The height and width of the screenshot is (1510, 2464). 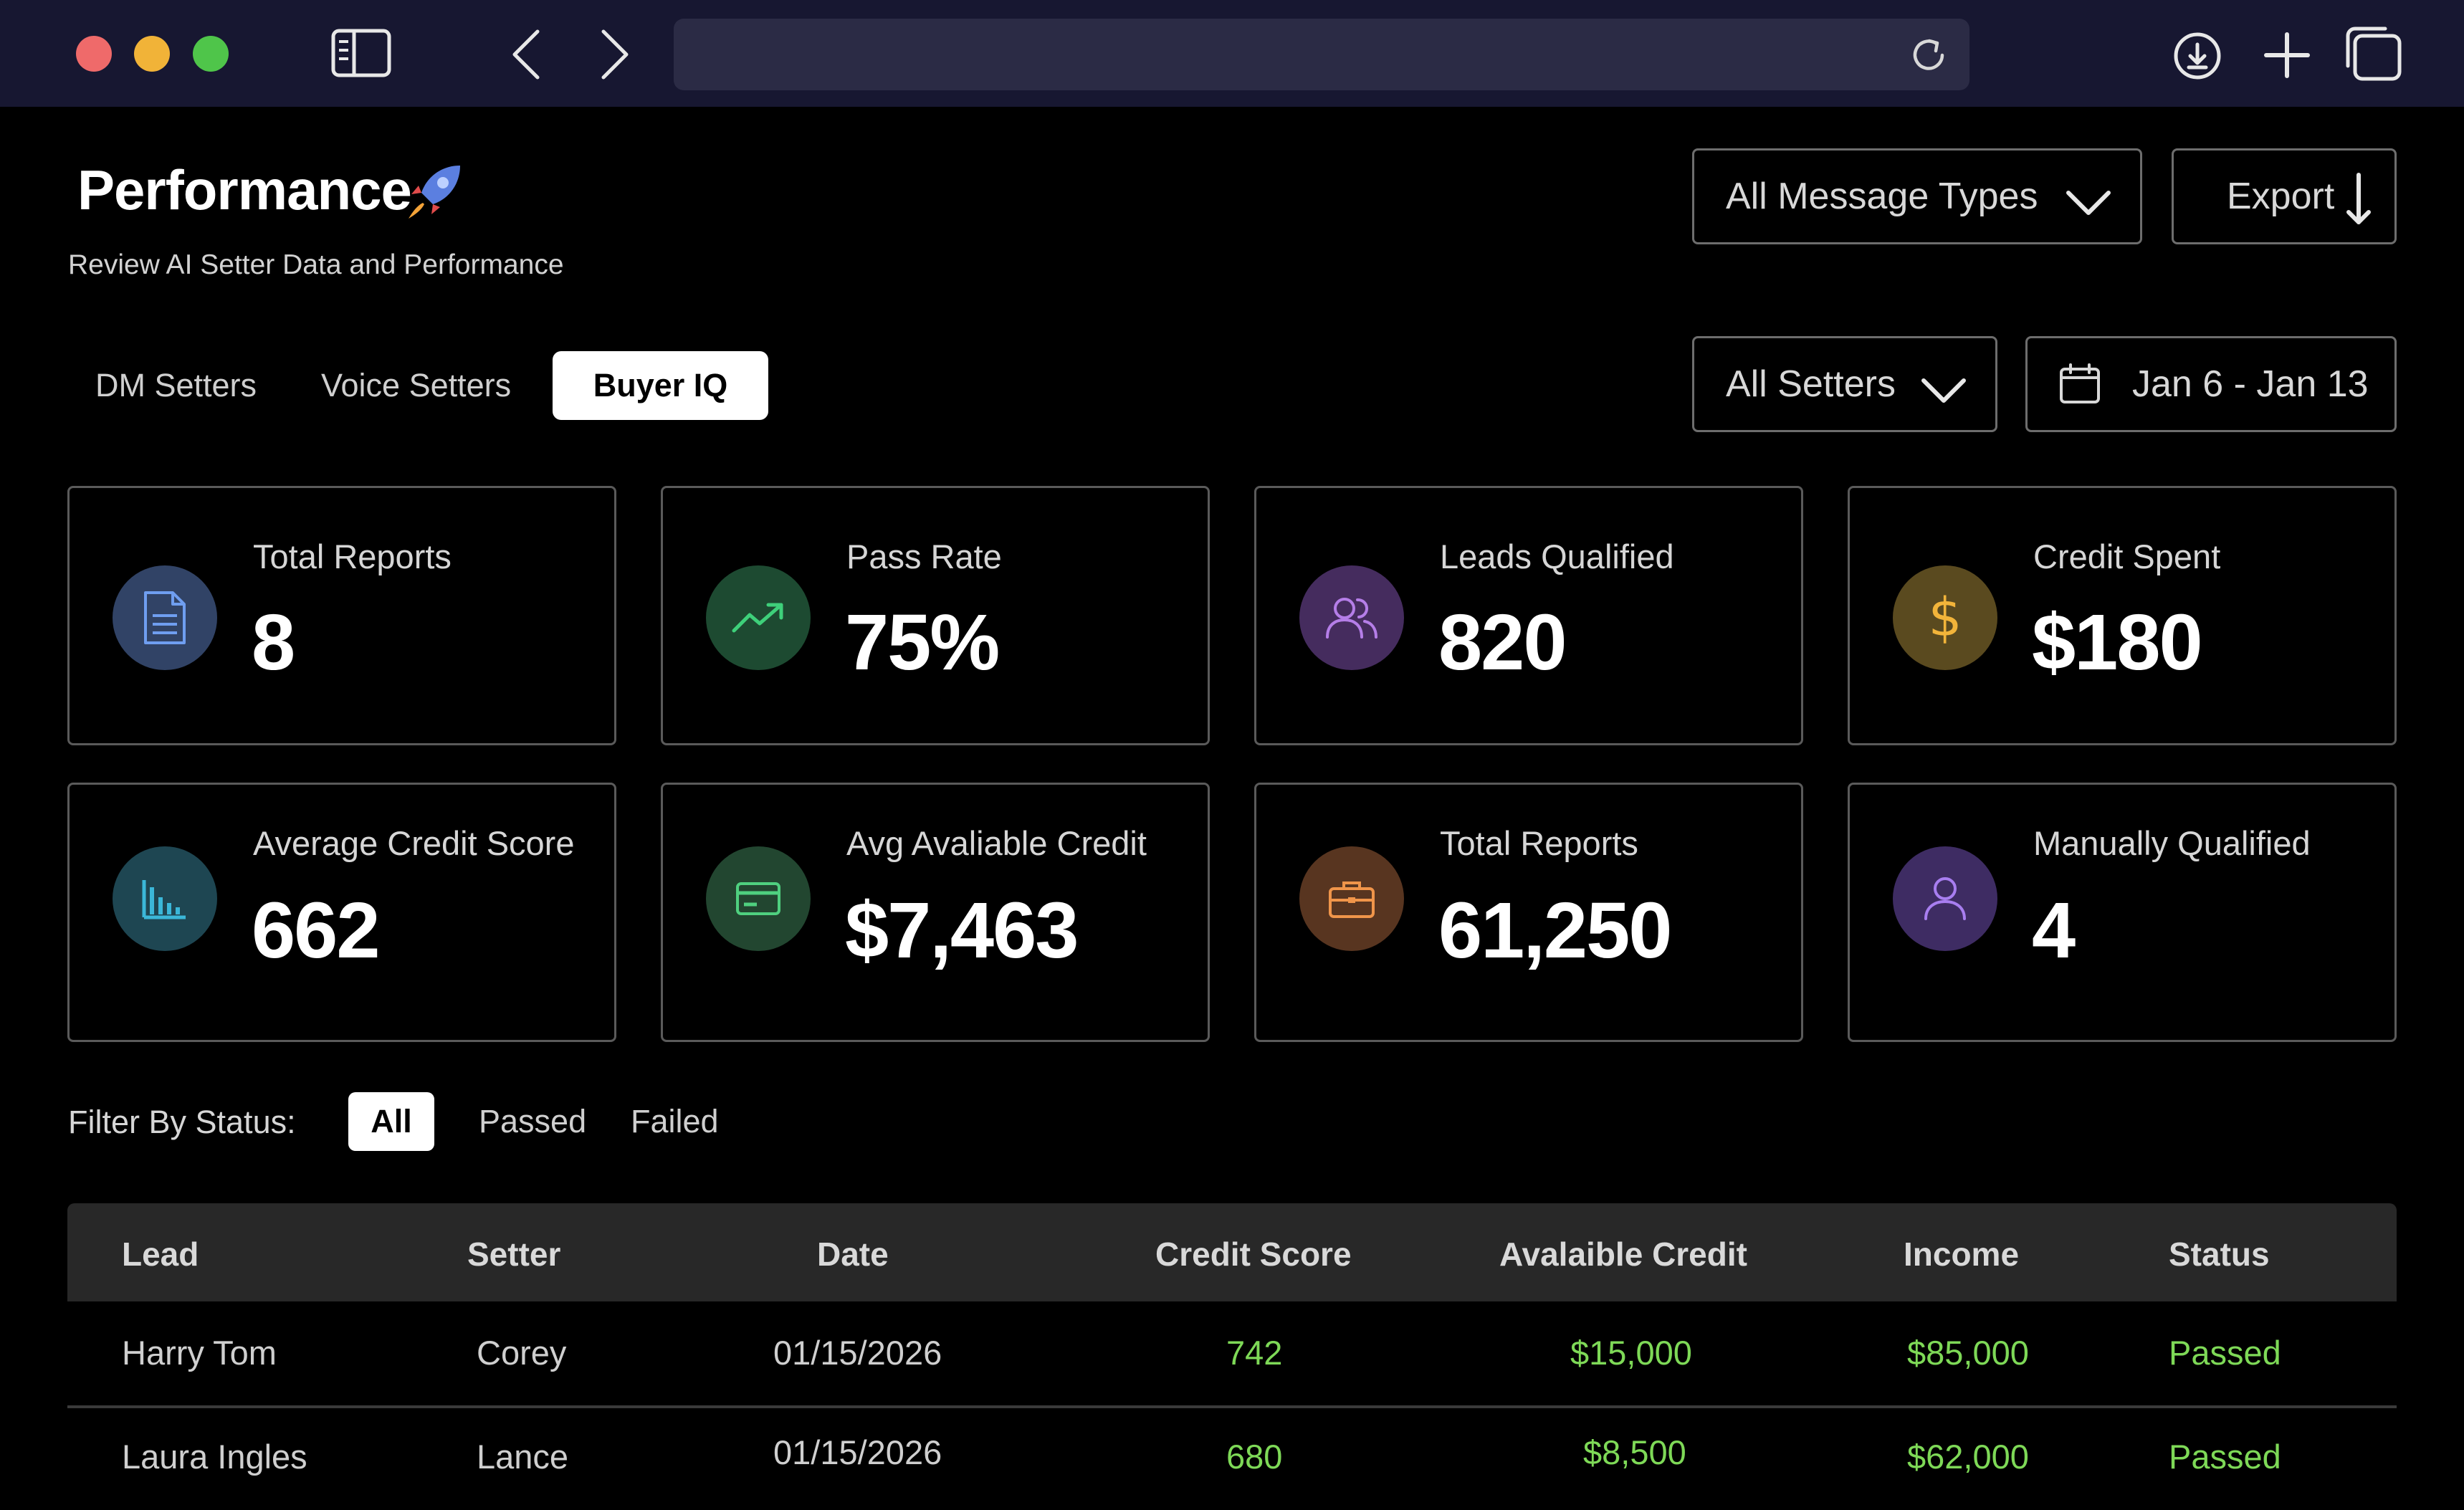 I want to click on stat-value: 4, so click(x=2054, y=931).